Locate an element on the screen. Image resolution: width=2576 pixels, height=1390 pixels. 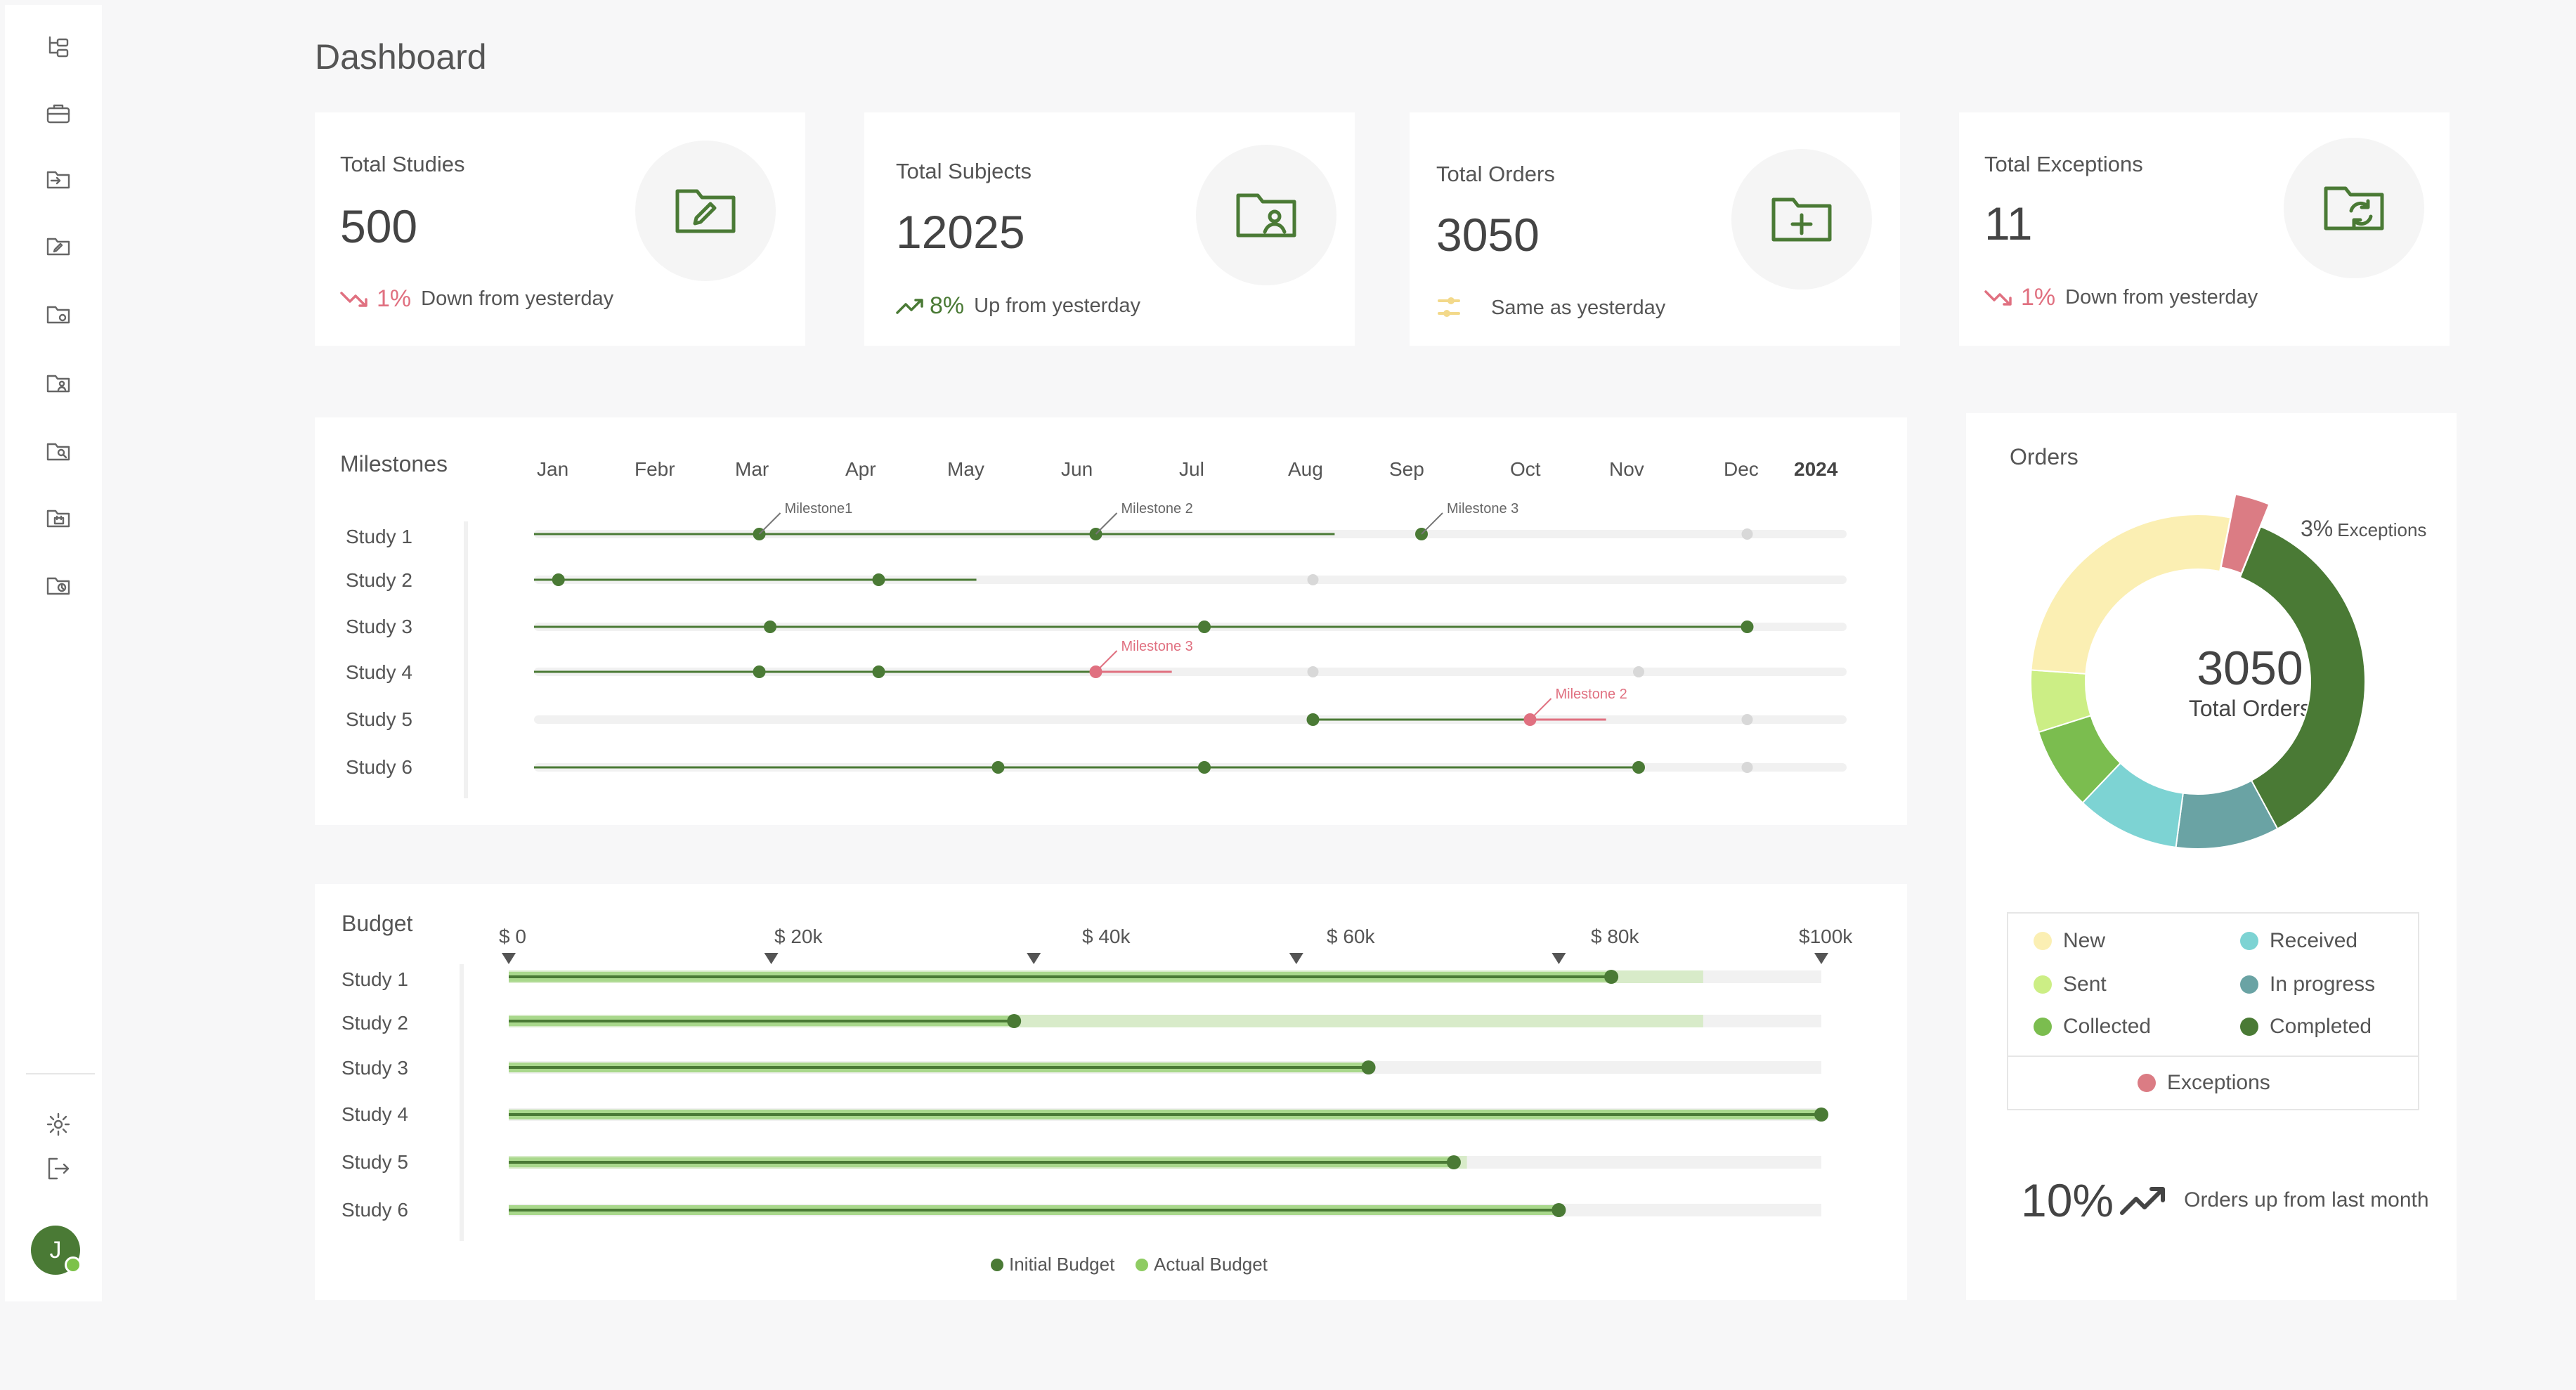
trend-up-icon is located at coordinates (909, 306).